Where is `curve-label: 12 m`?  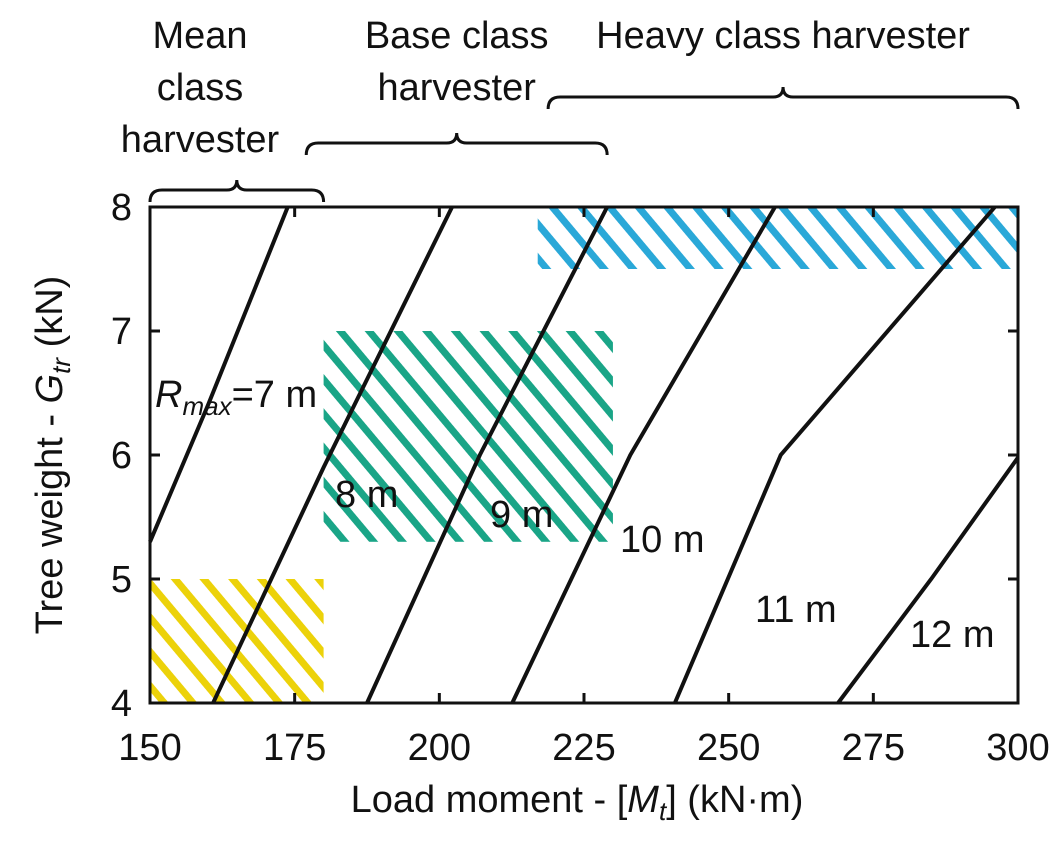 curve-label: 12 m is located at coordinates (952, 635).